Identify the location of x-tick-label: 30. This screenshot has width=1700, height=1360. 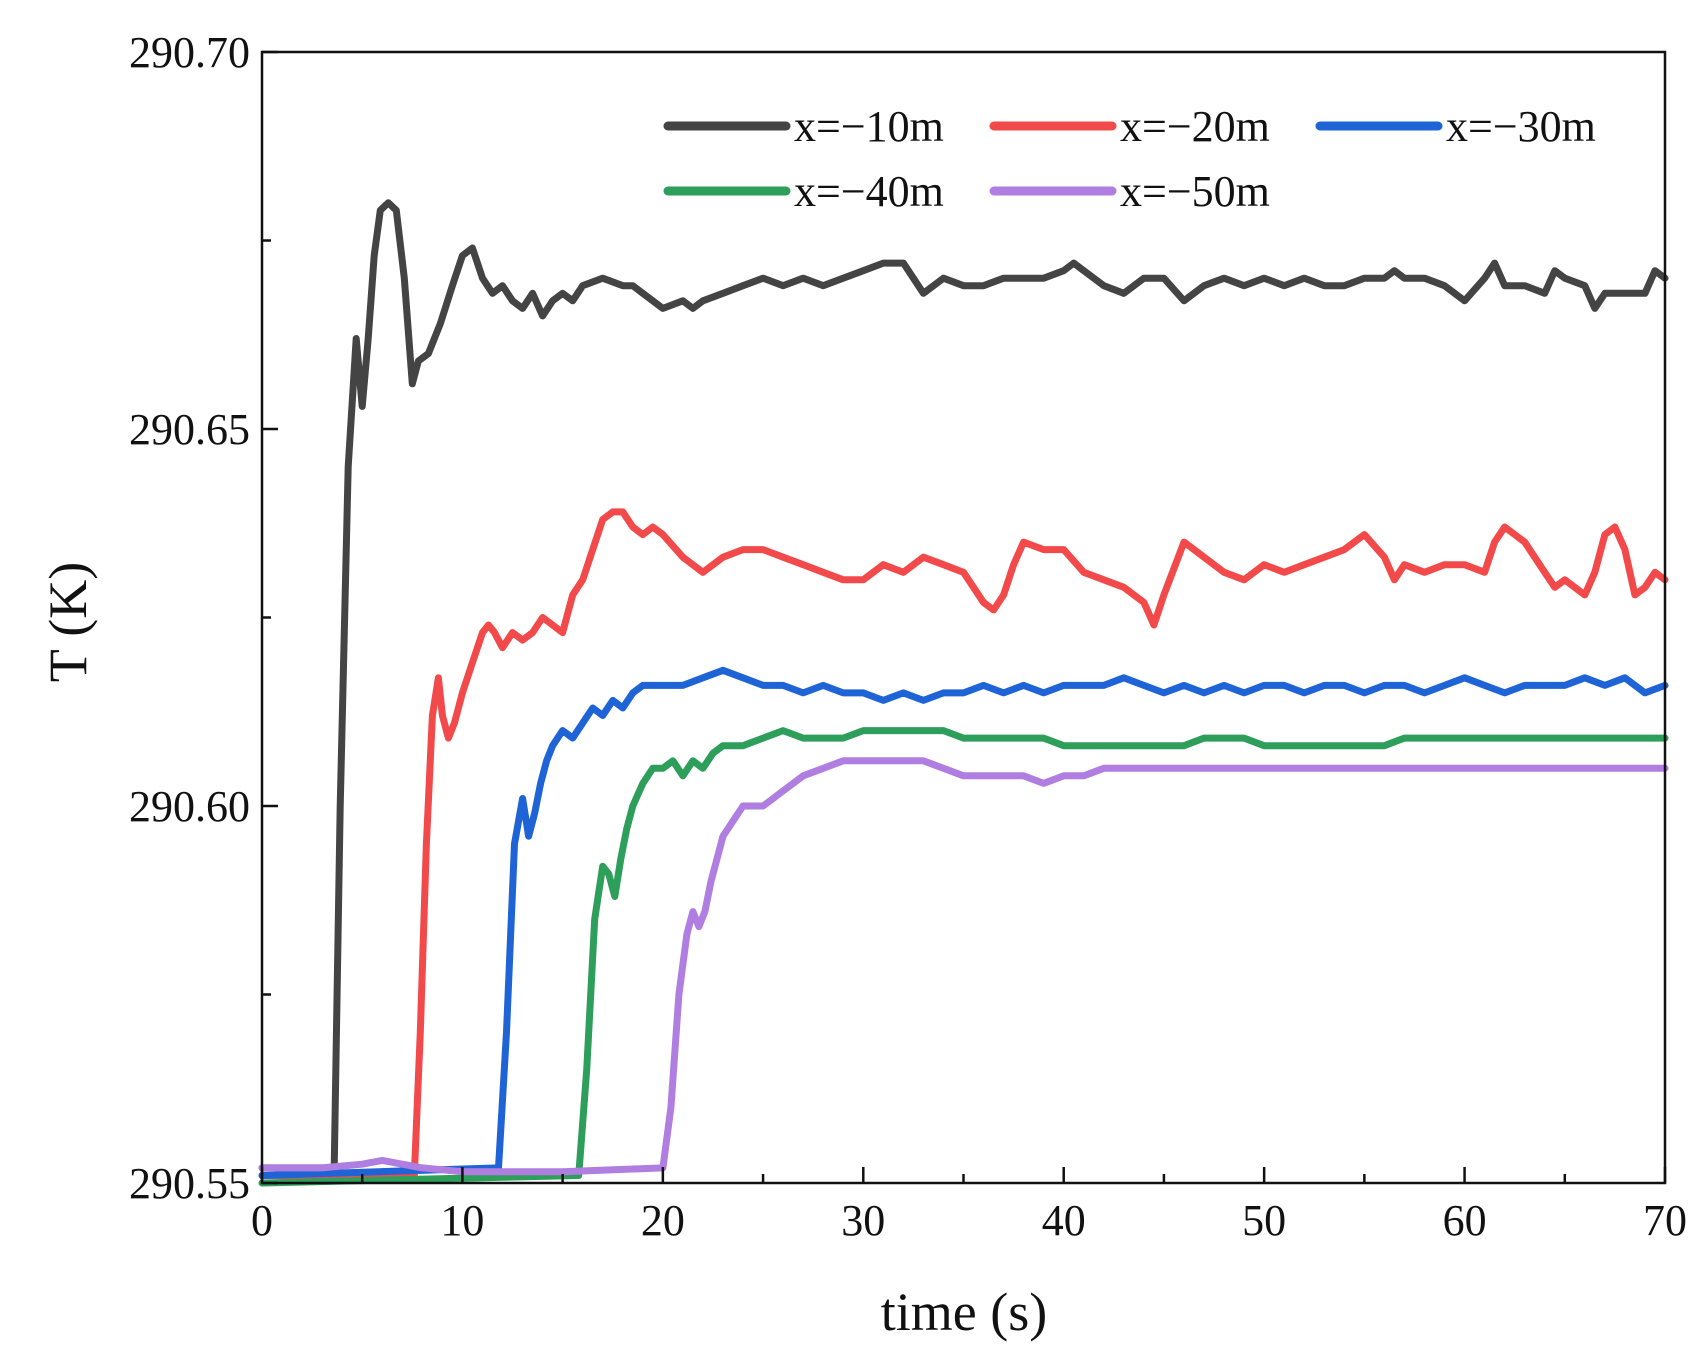
(863, 1220).